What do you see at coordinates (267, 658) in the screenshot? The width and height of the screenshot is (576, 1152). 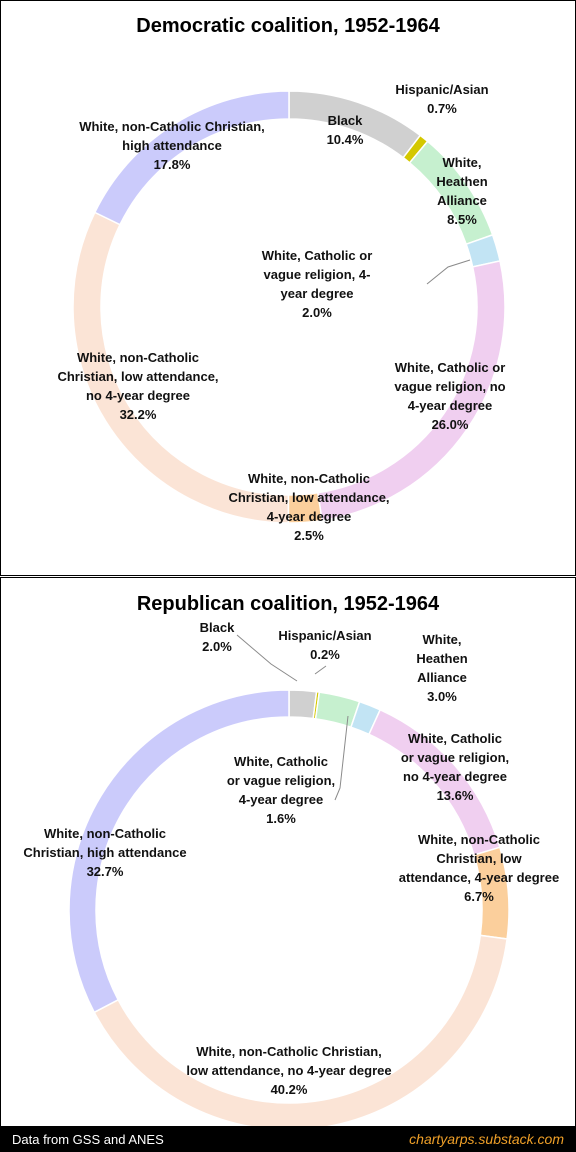 I see `leader-line-black` at bounding box center [267, 658].